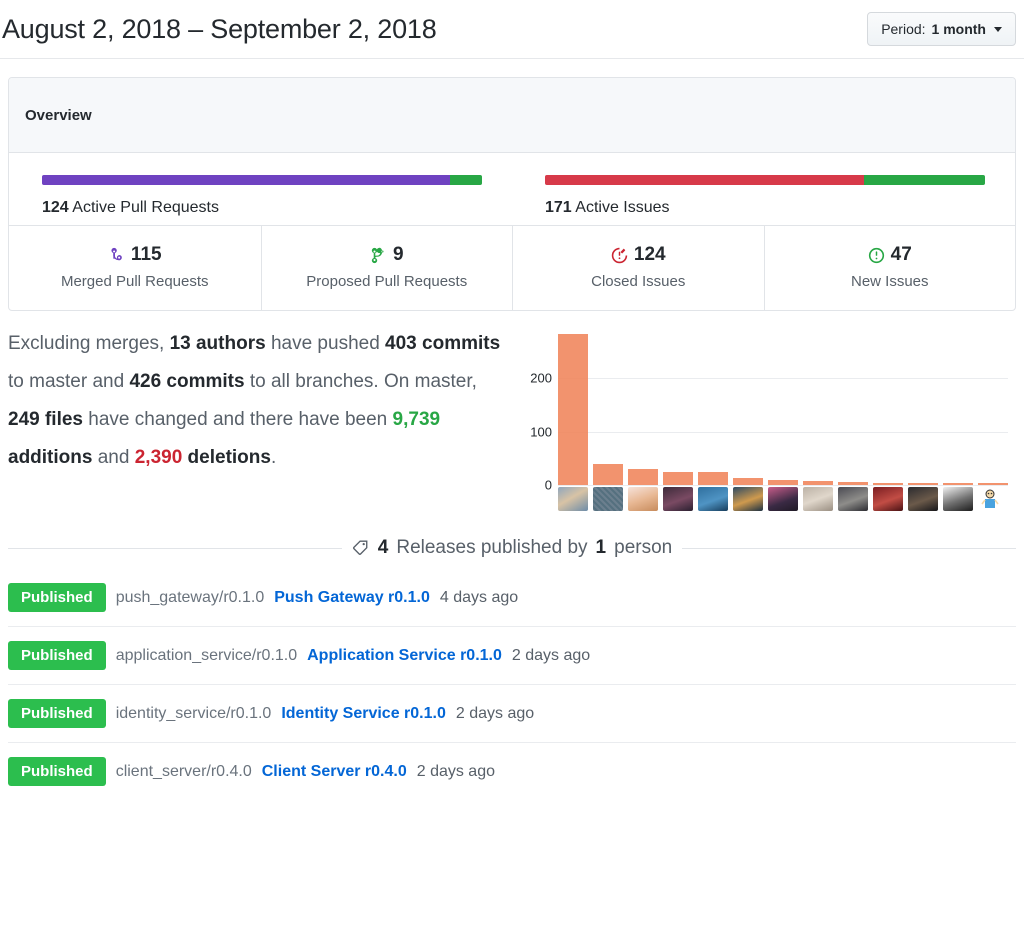 Image resolution: width=1024 pixels, height=925 pixels. I want to click on stat-merged-pull-requests-value: 115, so click(146, 254).